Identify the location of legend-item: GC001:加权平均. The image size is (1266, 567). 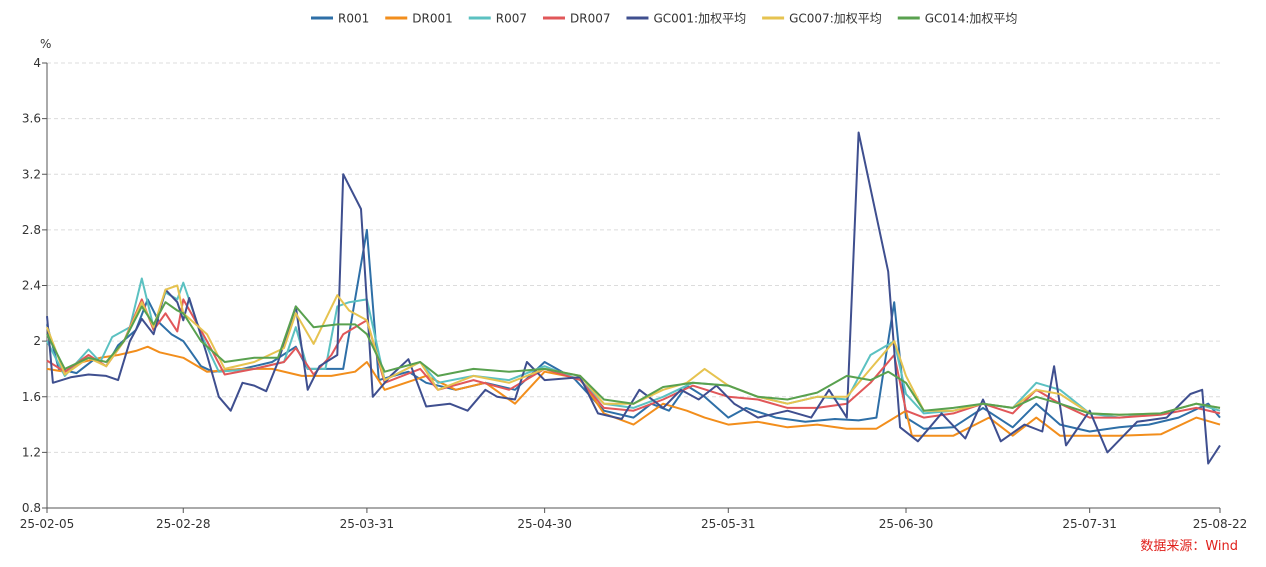
(686, 19).